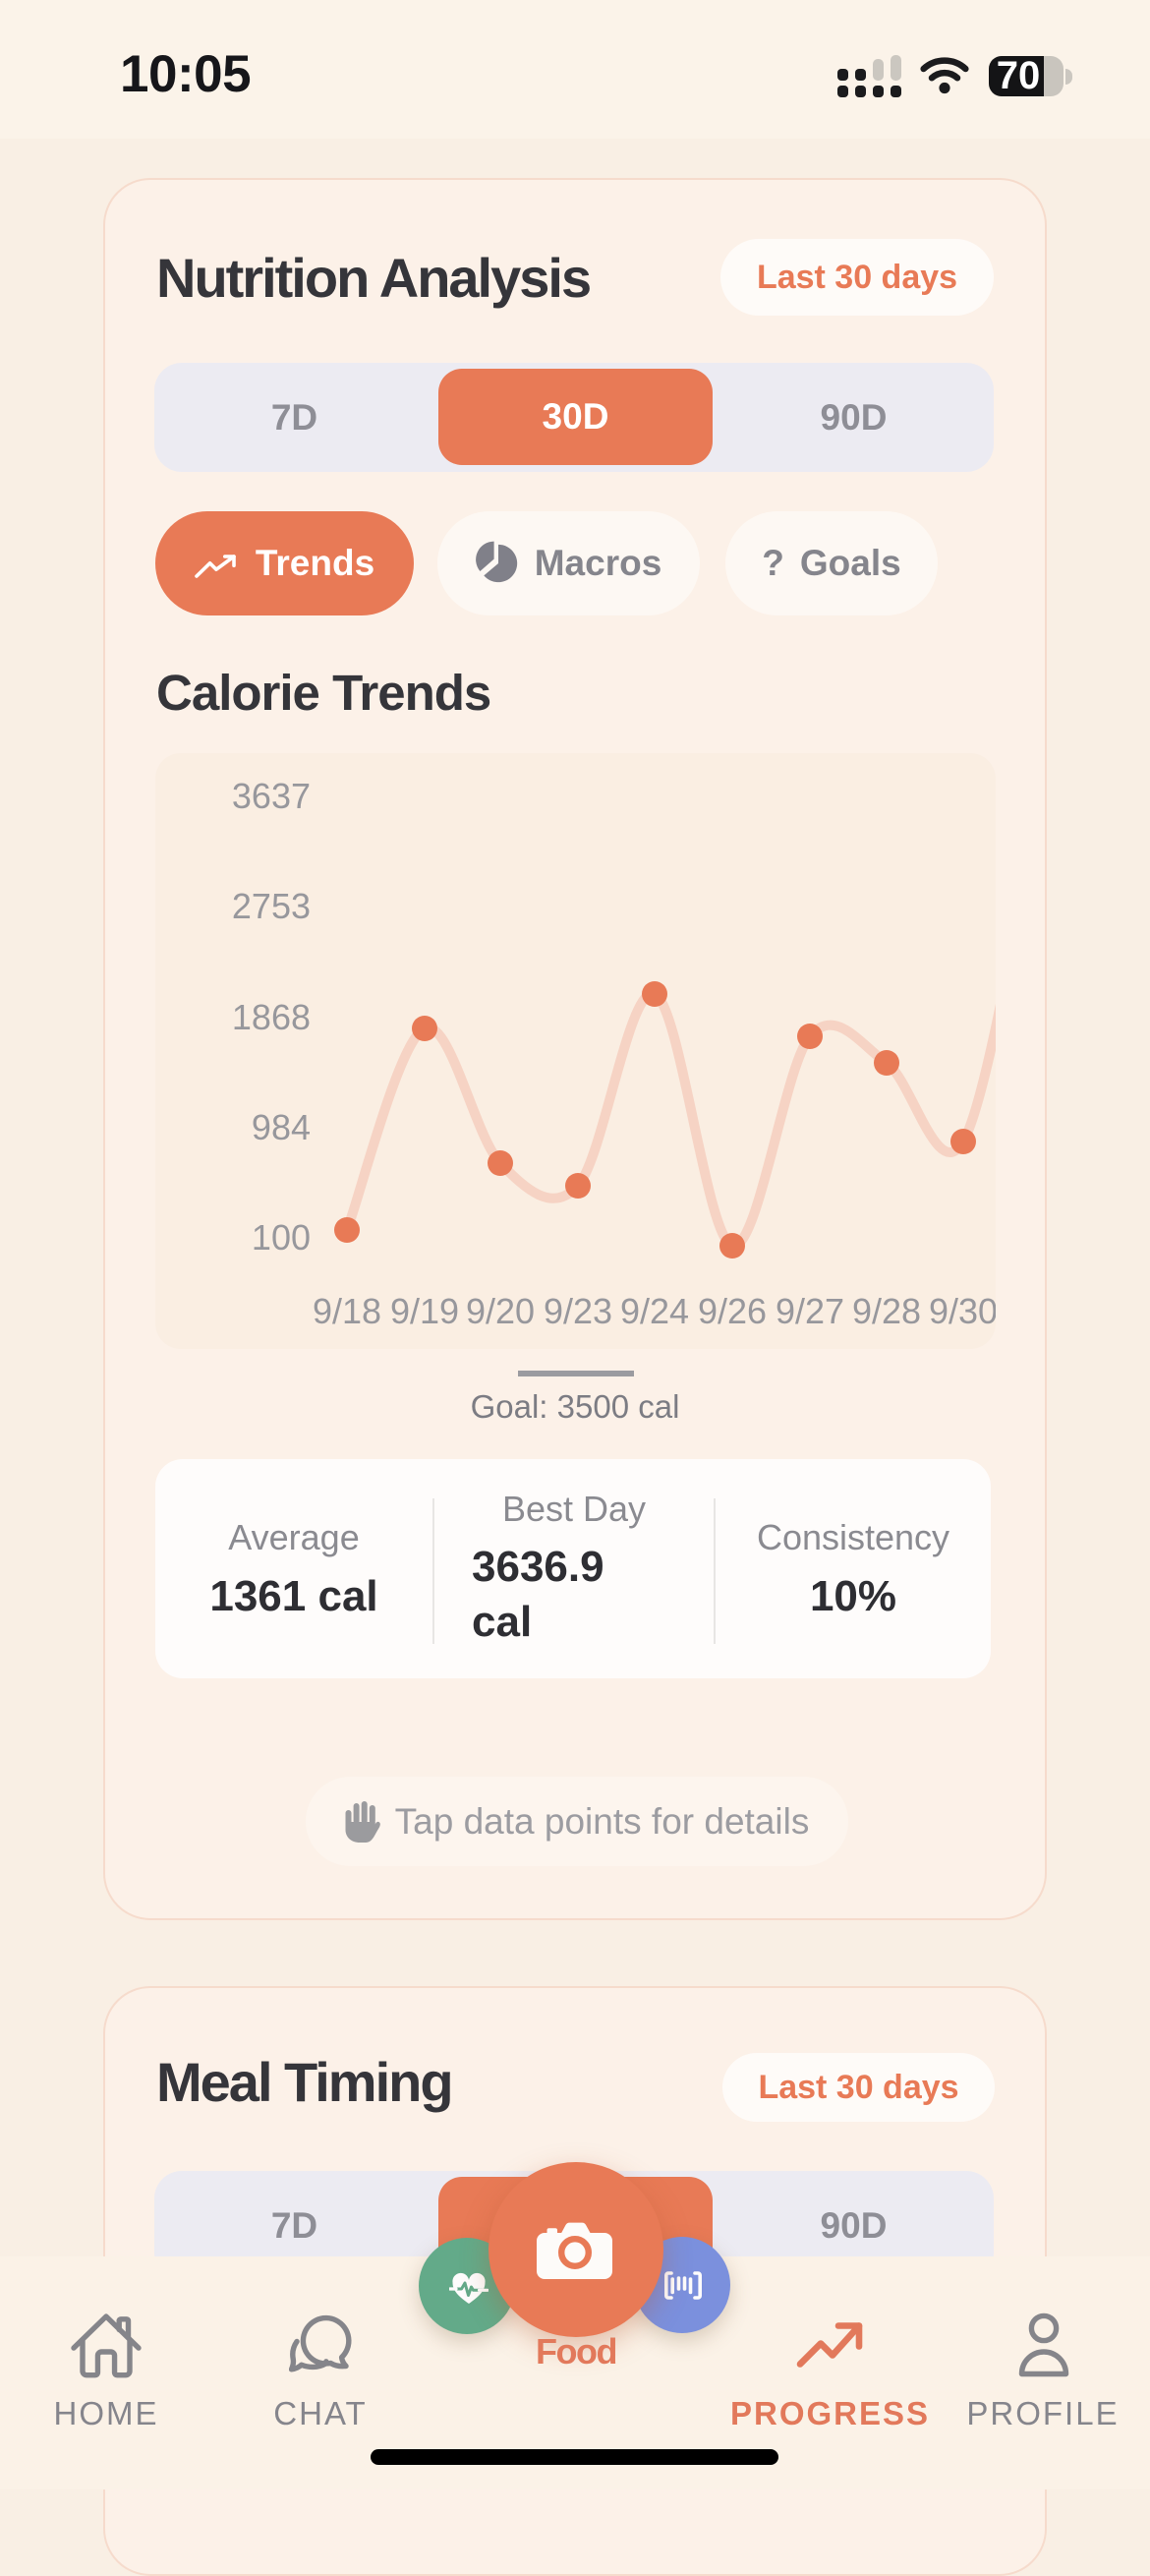  What do you see at coordinates (281, 1127) in the screenshot?
I see `svg-text: 984` at bounding box center [281, 1127].